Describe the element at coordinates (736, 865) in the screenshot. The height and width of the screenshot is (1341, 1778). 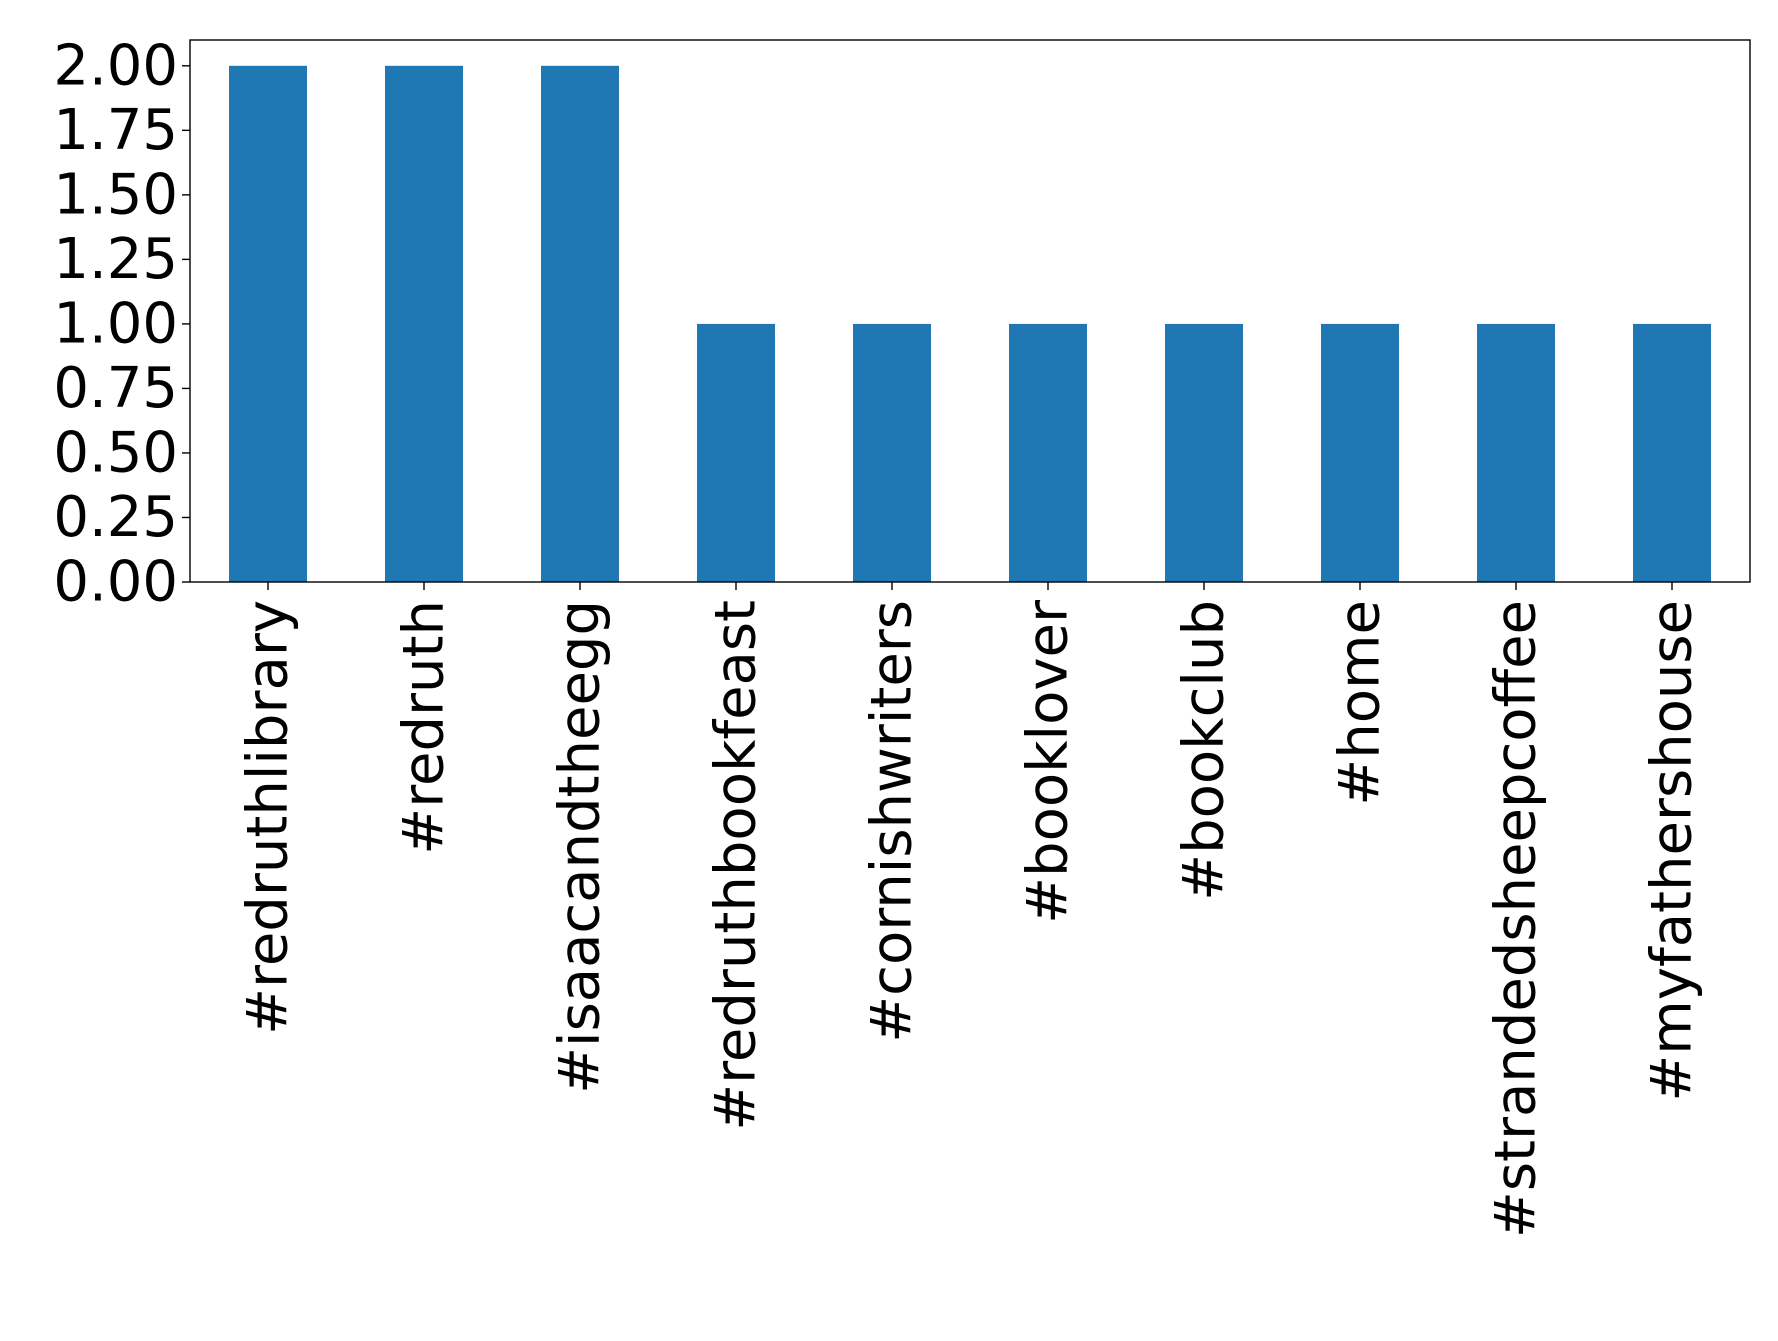
I see `x-tick-label: #redruthbookfeast` at that location.